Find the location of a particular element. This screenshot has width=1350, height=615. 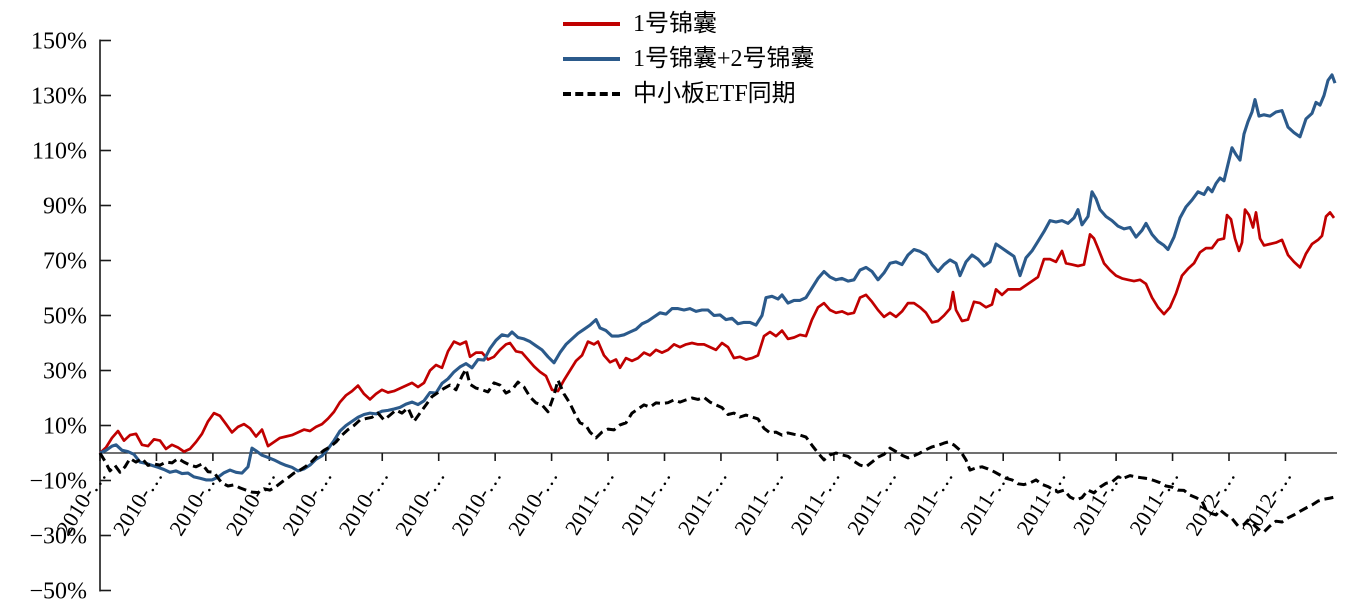

legend-label-series-2: 1号锦囊+2号锦囊 is located at coordinates (724, 58).